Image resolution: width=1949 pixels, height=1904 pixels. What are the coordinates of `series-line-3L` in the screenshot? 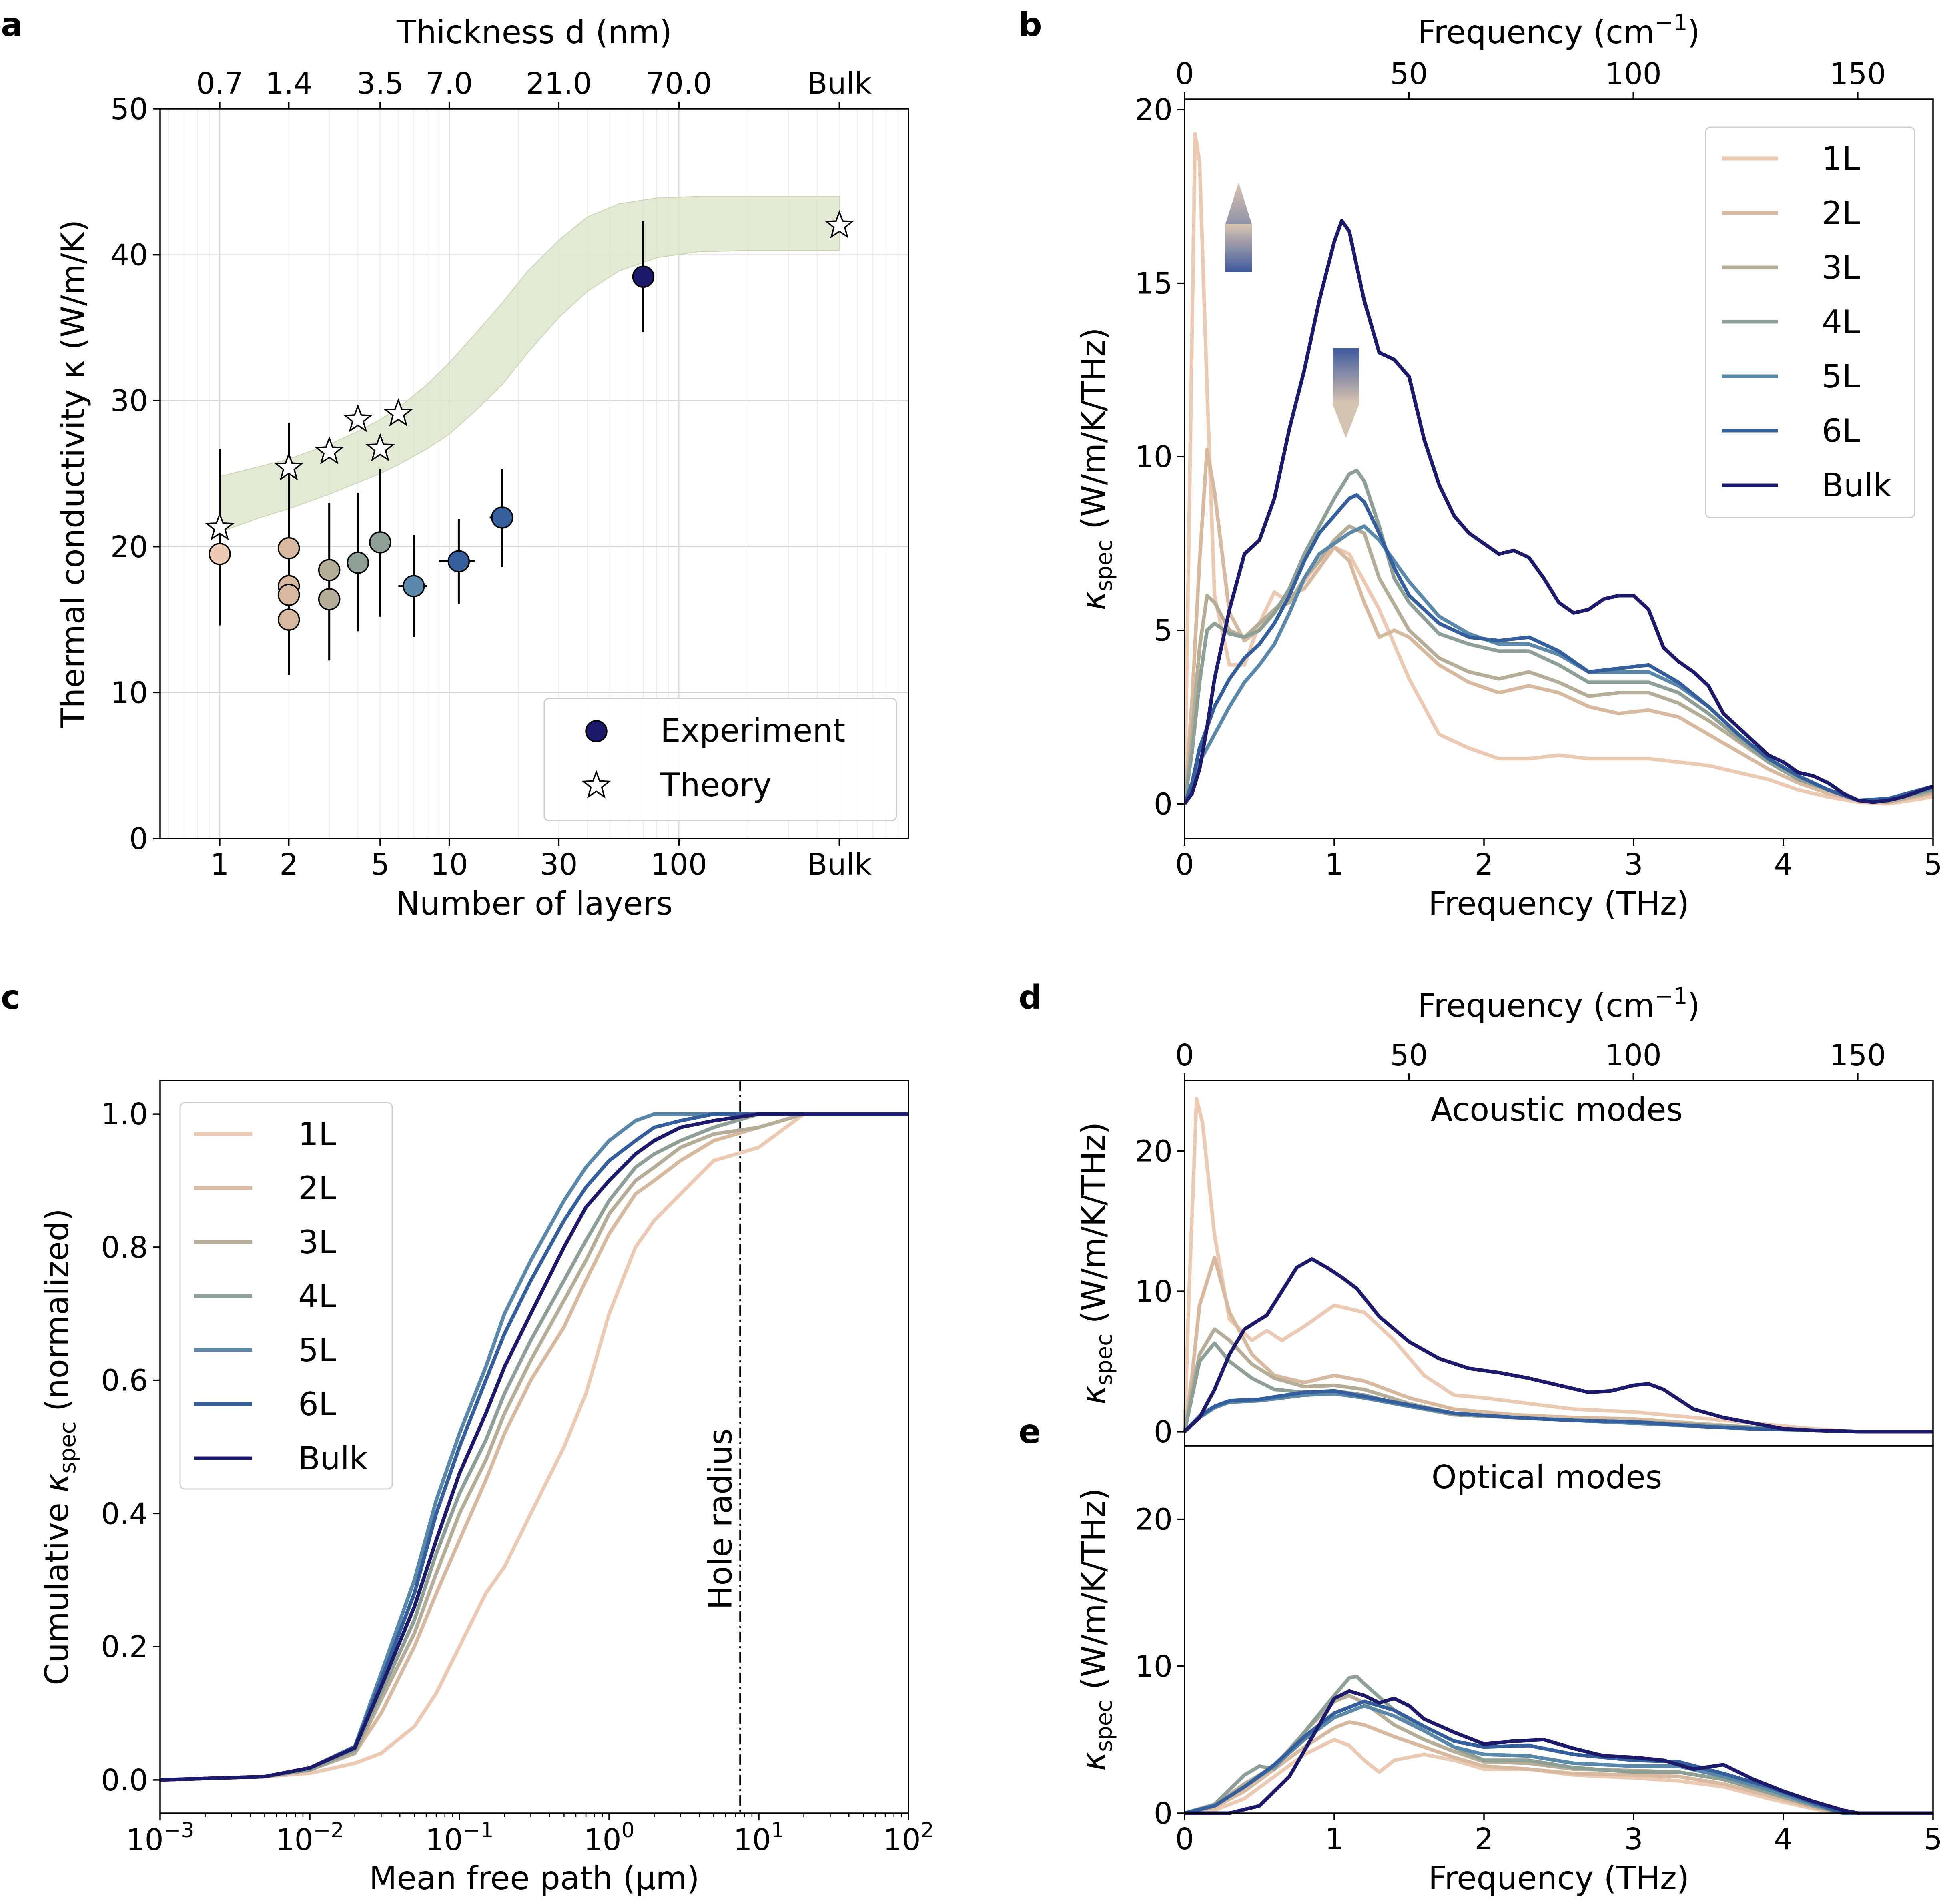 It's located at (534, 1447).